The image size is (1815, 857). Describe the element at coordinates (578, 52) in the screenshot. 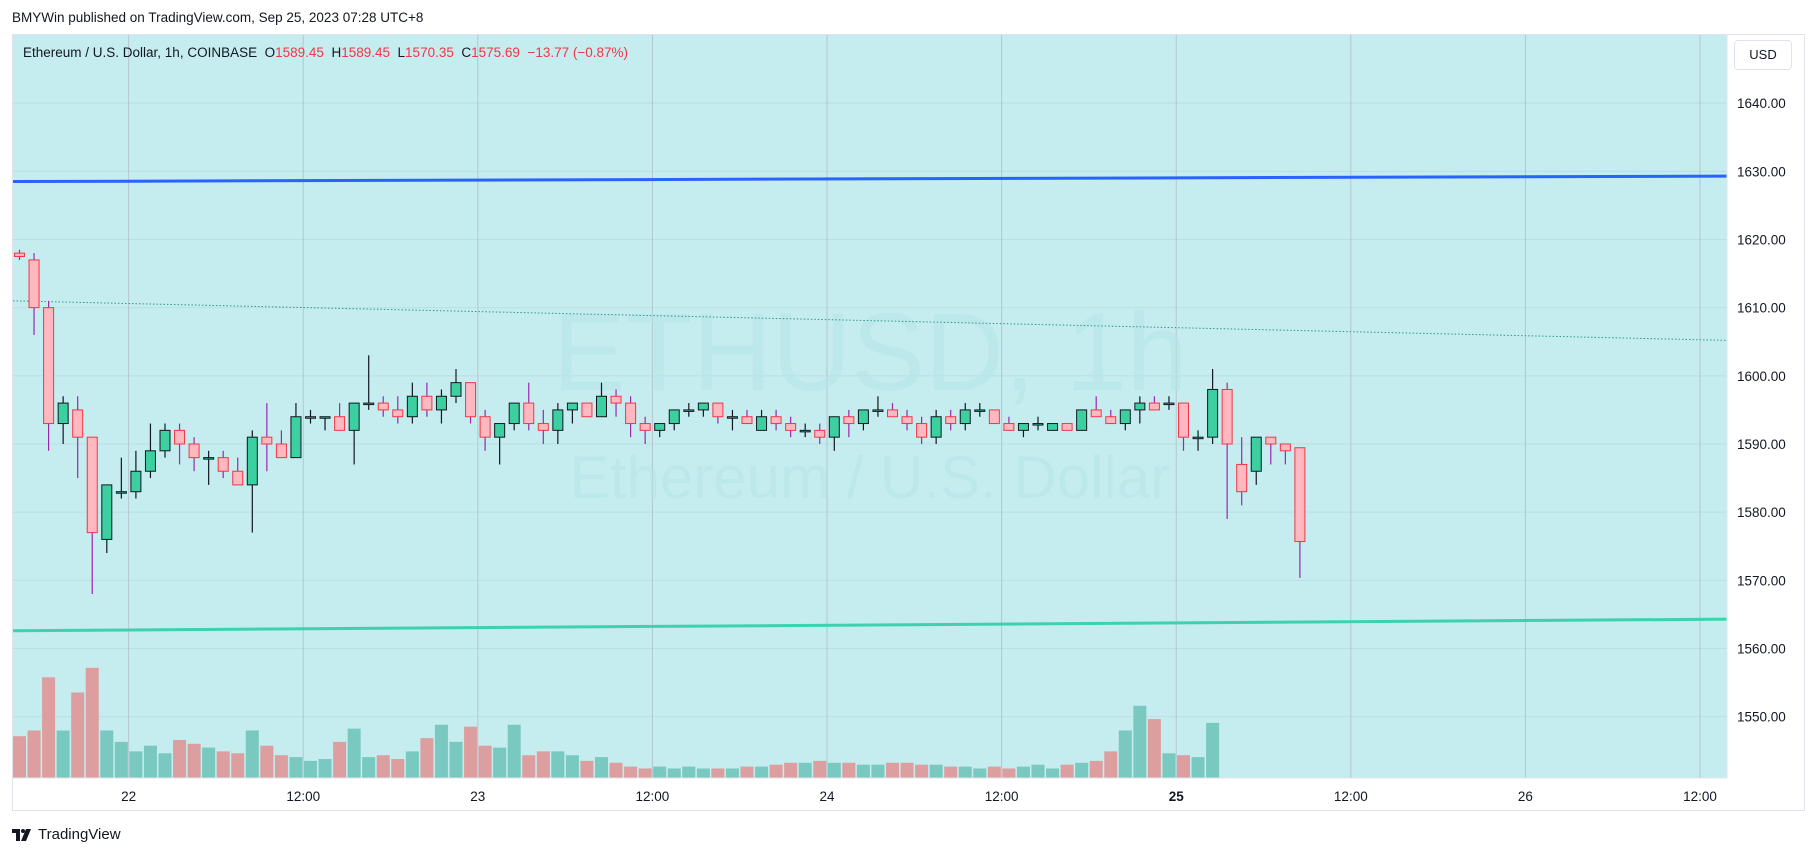

I see `legend-change: −13.77 (−0.87%)` at that location.